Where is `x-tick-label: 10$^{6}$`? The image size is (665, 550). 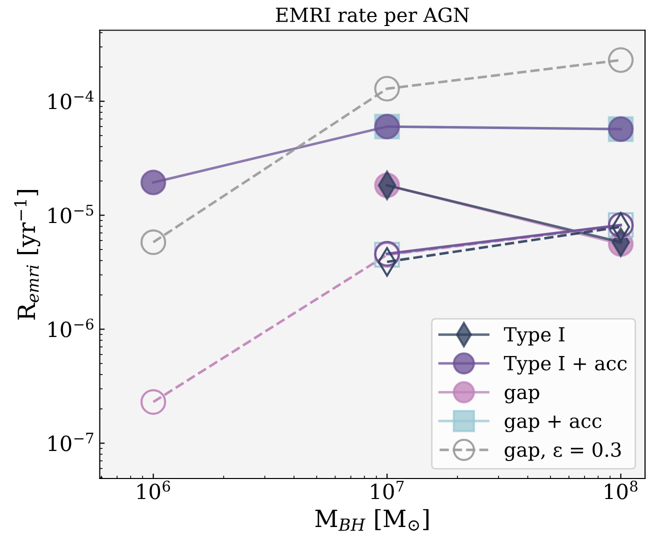
x-tick-label: 10$^{6}$ is located at coordinates (154, 490).